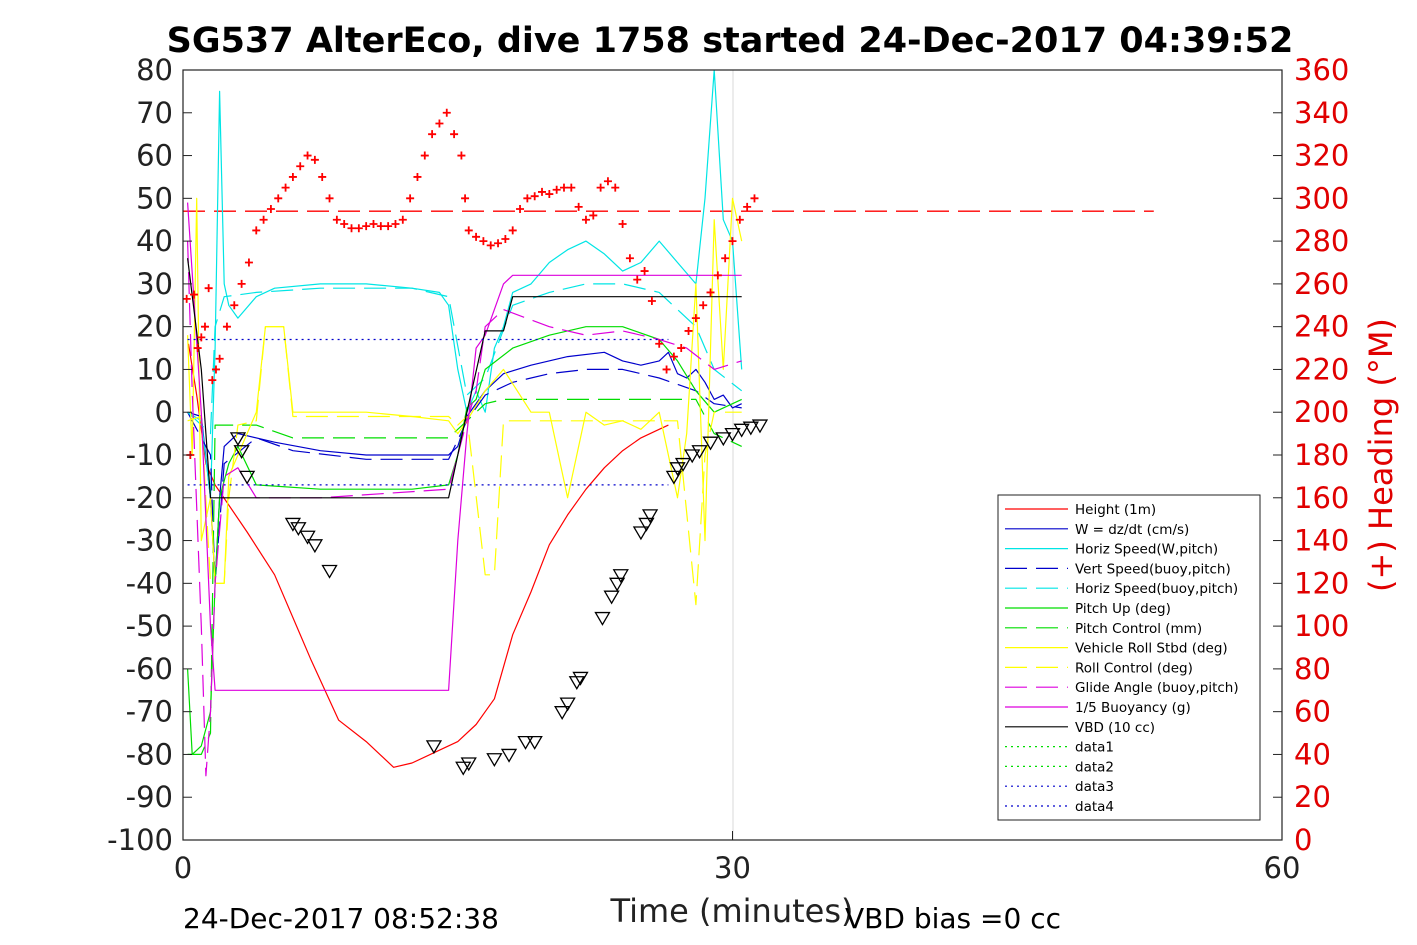 Image resolution: width=1417 pixels, height=945 pixels. I want to click on legend-entry-15: data4, so click(1094, 807).